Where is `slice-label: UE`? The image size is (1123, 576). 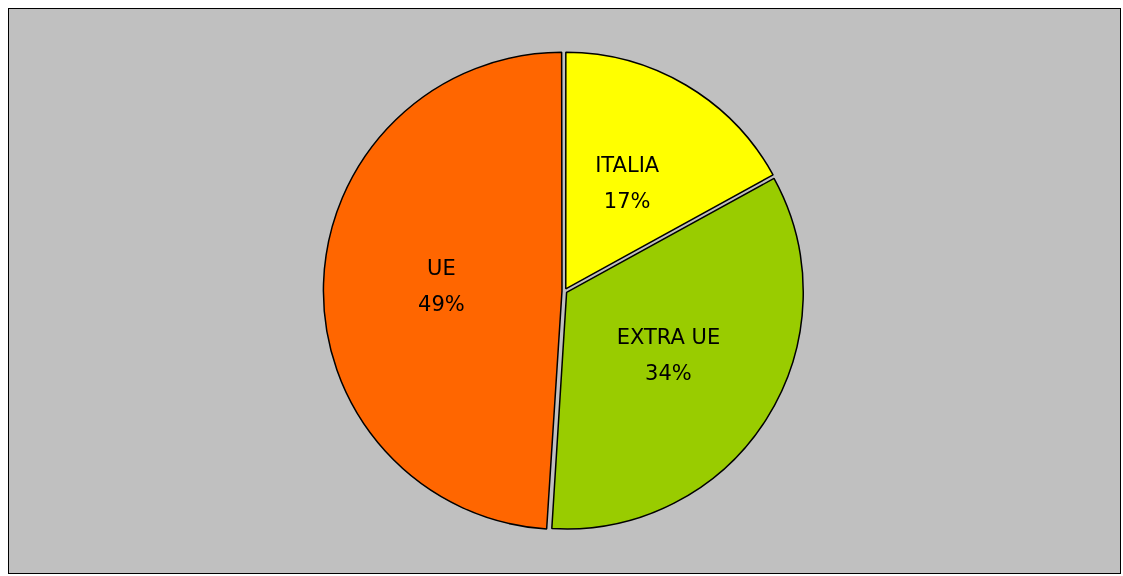 slice-label: UE is located at coordinates (441, 267).